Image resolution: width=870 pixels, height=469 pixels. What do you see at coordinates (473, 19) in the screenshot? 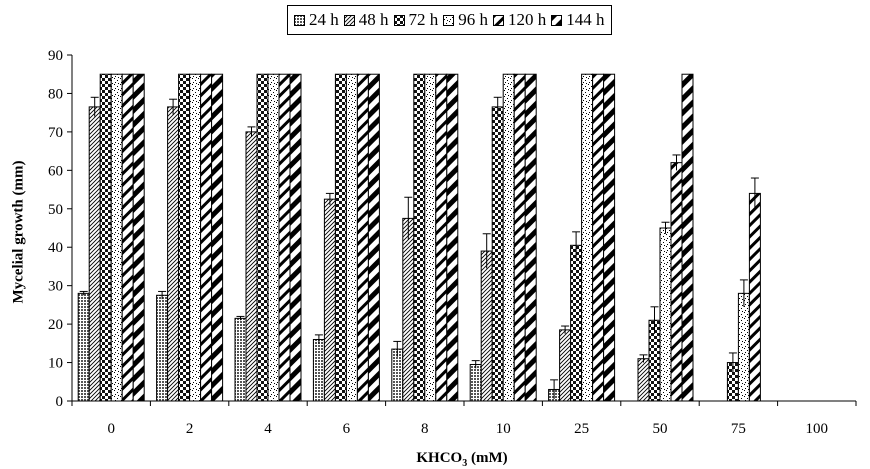
I see `legend-label: 96 h` at bounding box center [473, 19].